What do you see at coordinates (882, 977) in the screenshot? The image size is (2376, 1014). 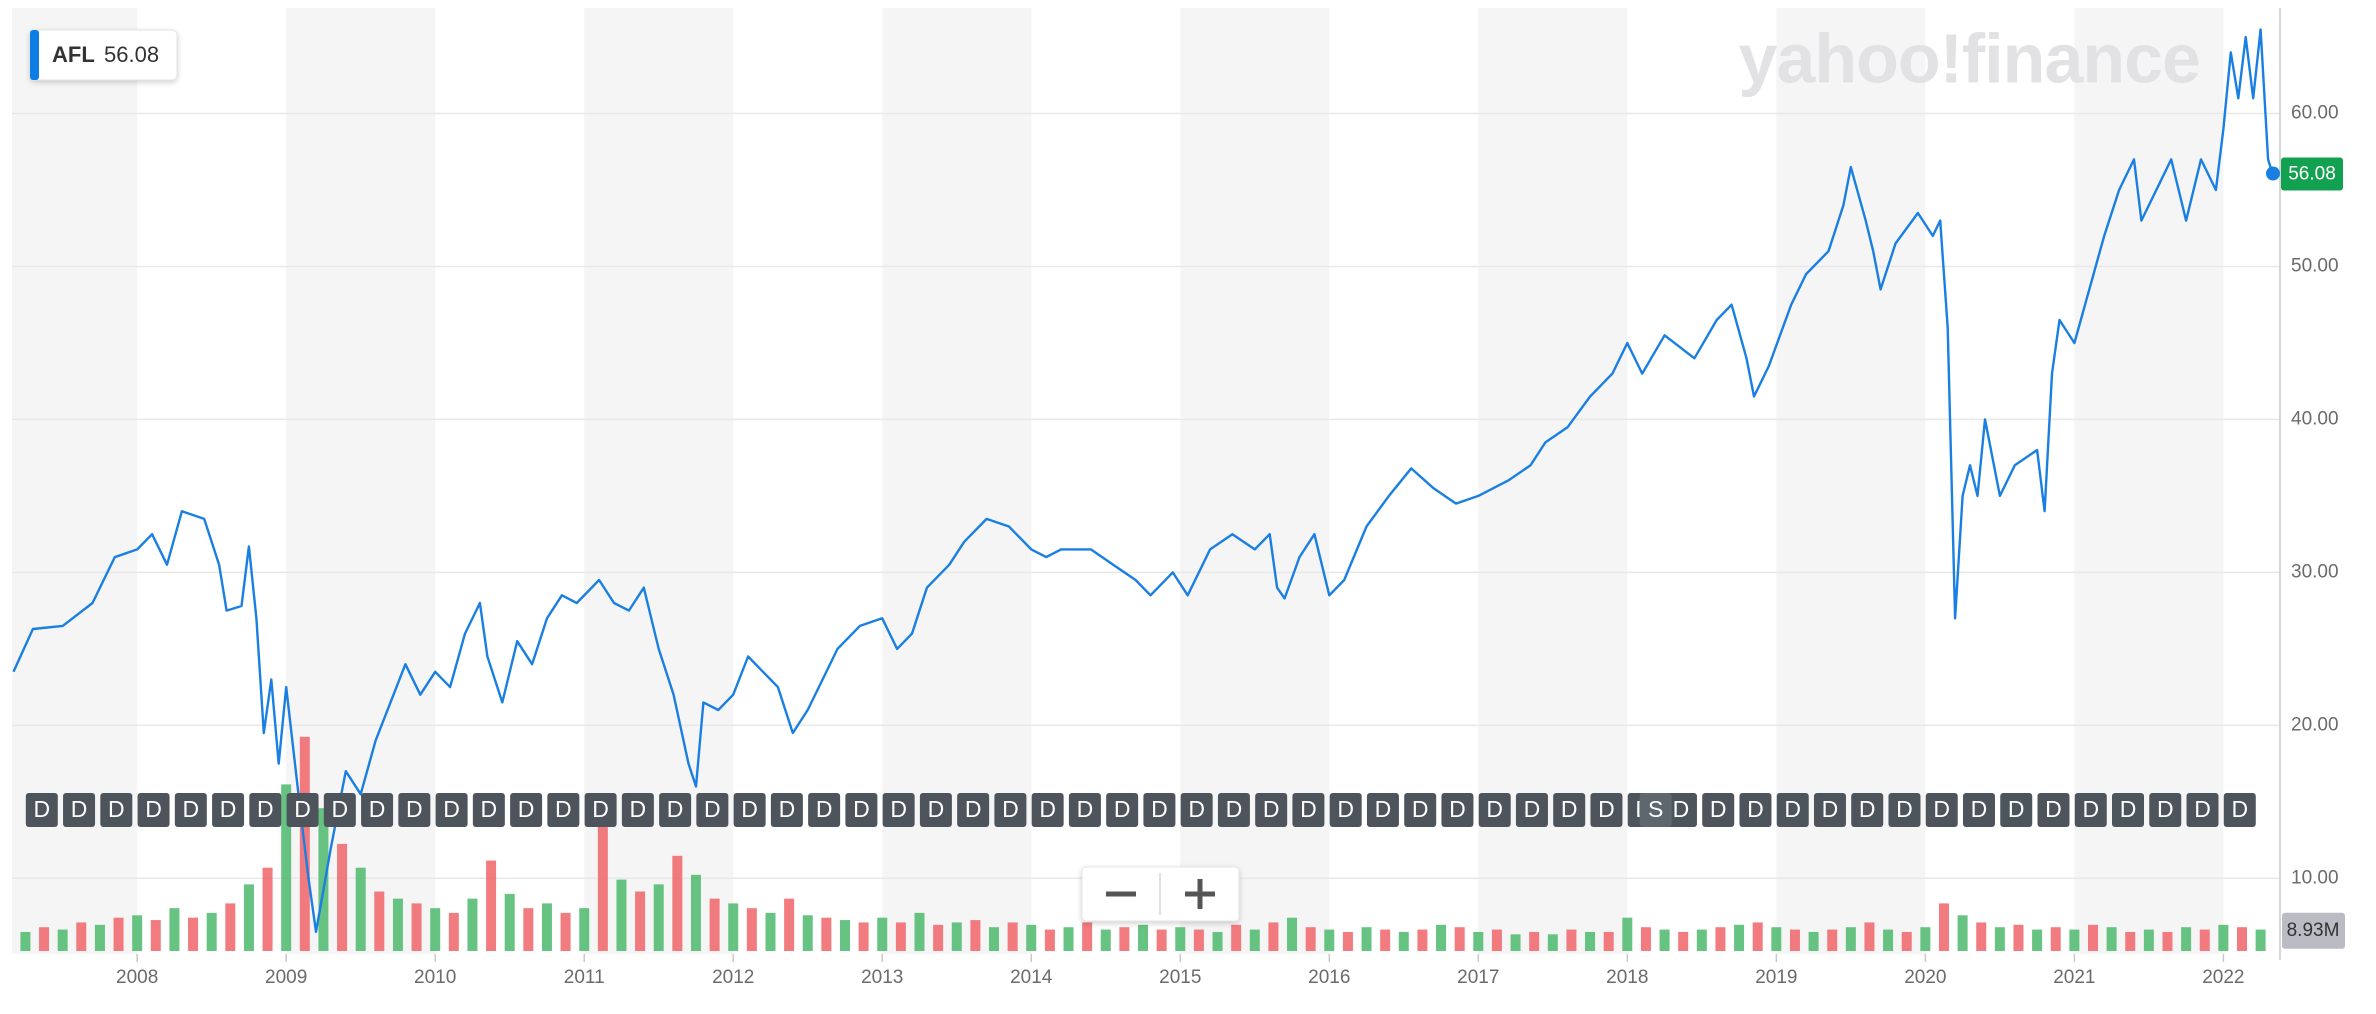 I see `x-tick-label: 2013` at bounding box center [882, 977].